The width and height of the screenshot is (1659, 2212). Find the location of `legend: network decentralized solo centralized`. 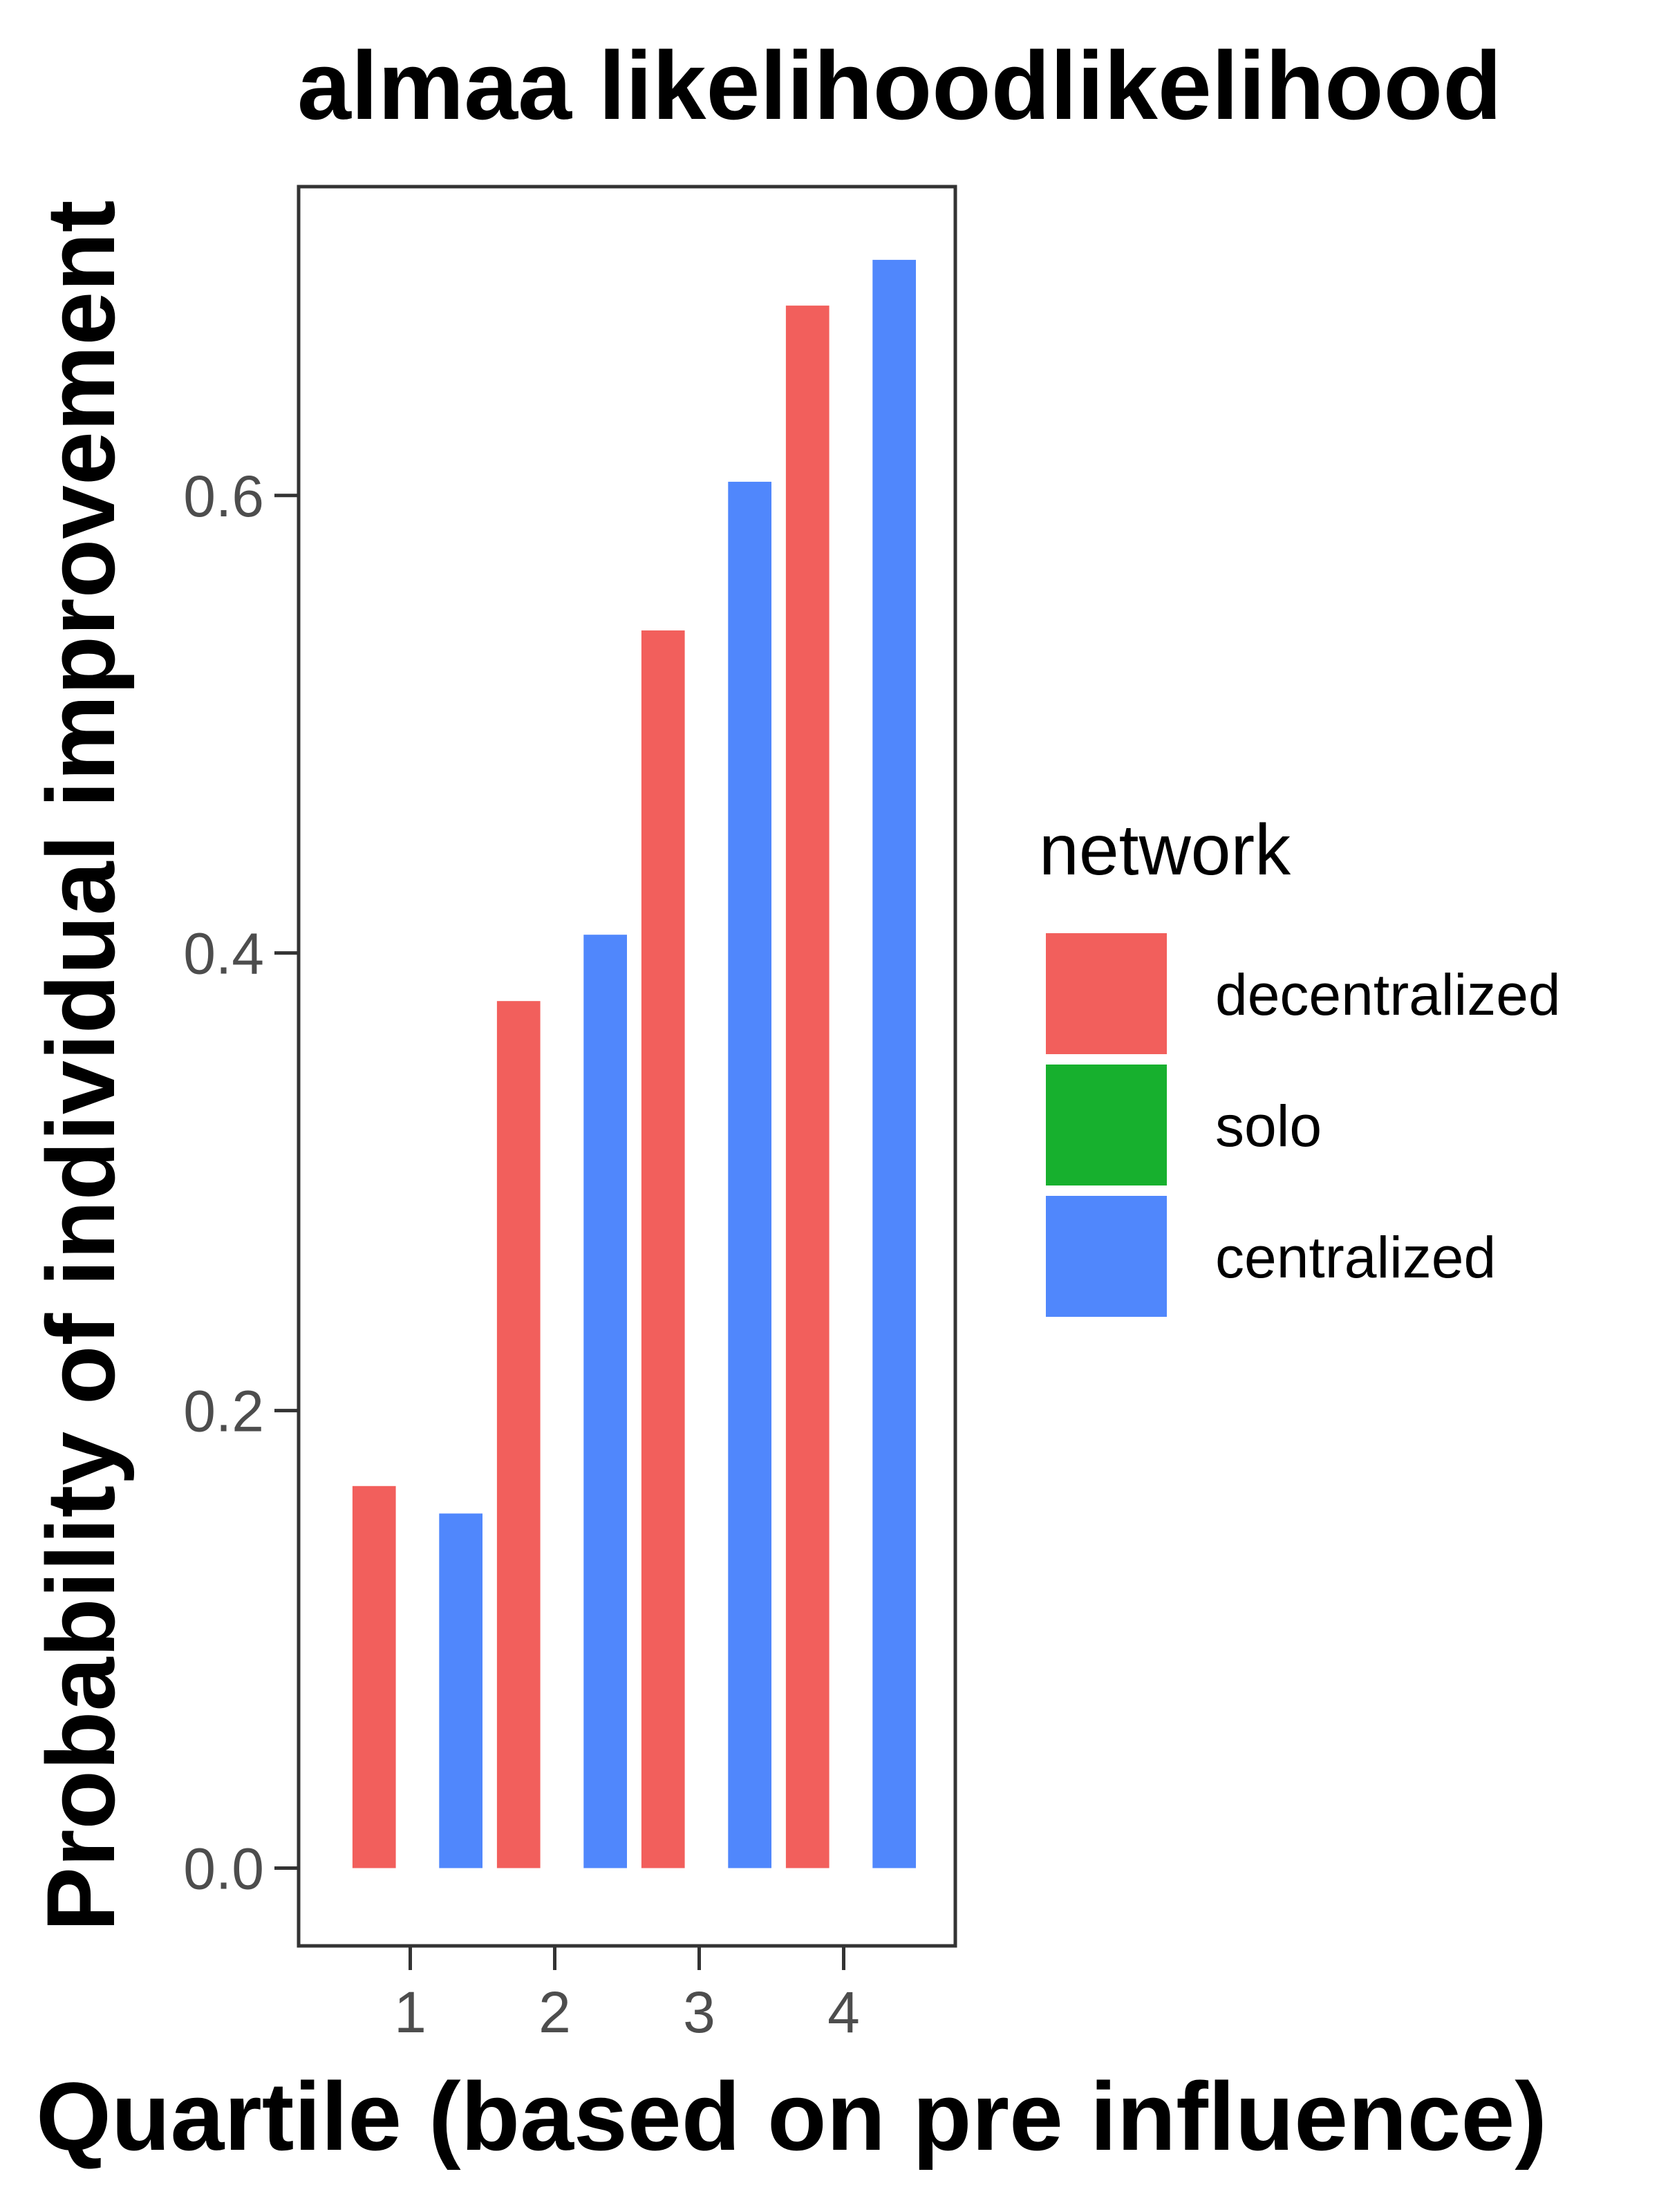

legend: network decentralized solo centralized is located at coordinates (1300, 1063).